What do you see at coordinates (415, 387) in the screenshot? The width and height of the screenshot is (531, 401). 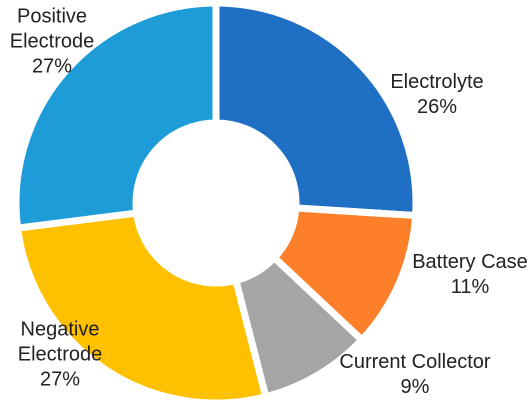 I see `value-label: 9%` at bounding box center [415, 387].